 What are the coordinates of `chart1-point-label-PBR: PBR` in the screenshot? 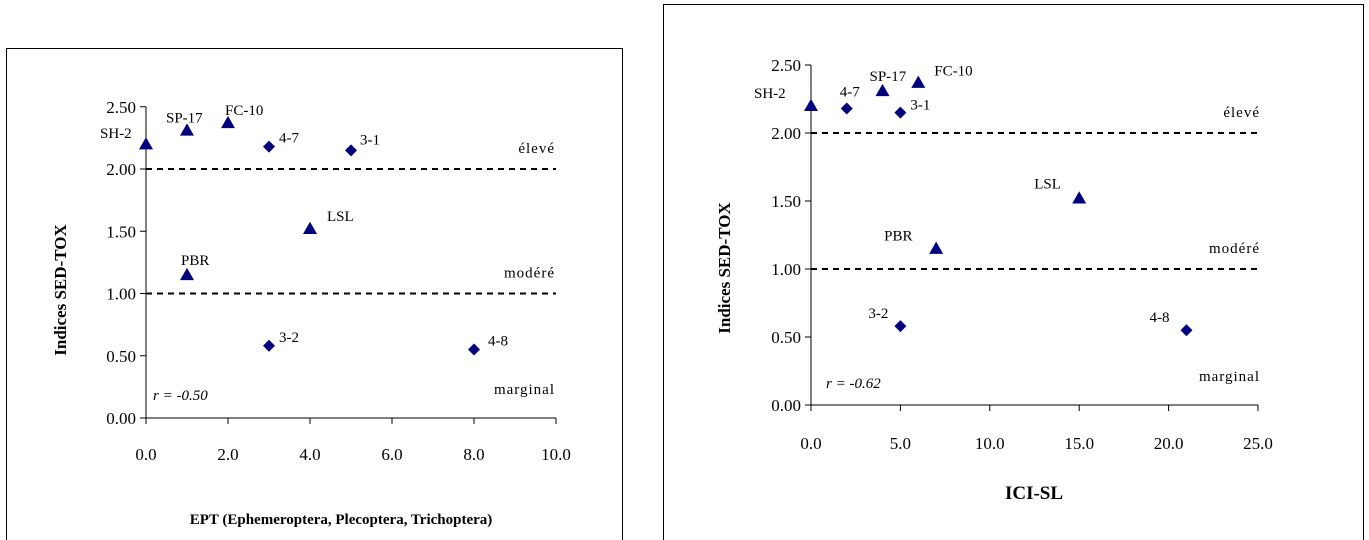 It's located at (195, 261).